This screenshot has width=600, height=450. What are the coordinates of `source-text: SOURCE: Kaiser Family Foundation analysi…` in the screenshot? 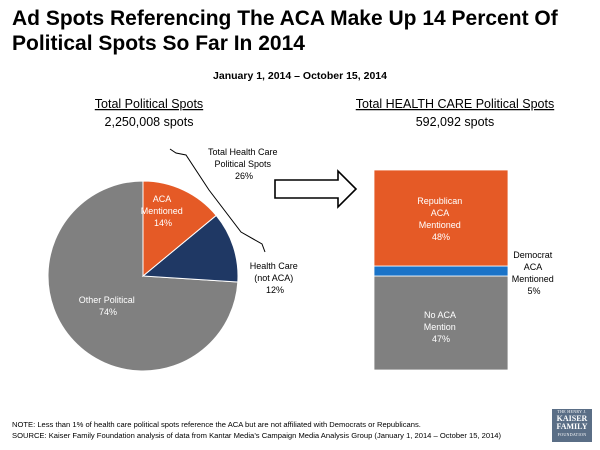 It's located at (257, 435).